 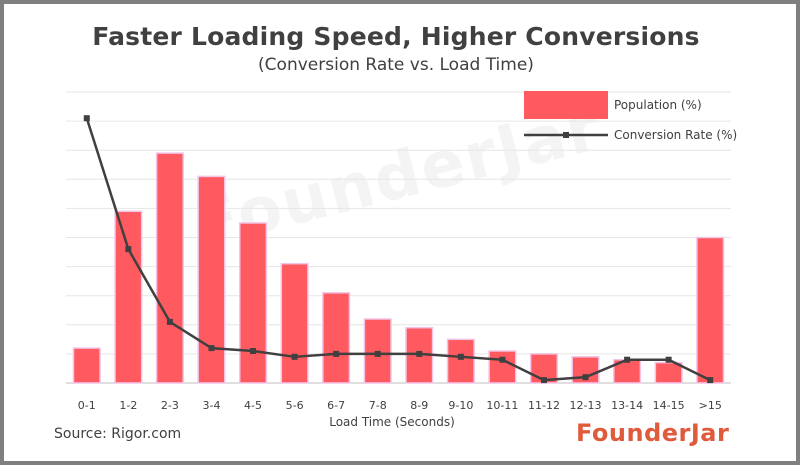 What do you see at coordinates (378, 405) in the screenshot?
I see `x-tick-label: 7-8` at bounding box center [378, 405].